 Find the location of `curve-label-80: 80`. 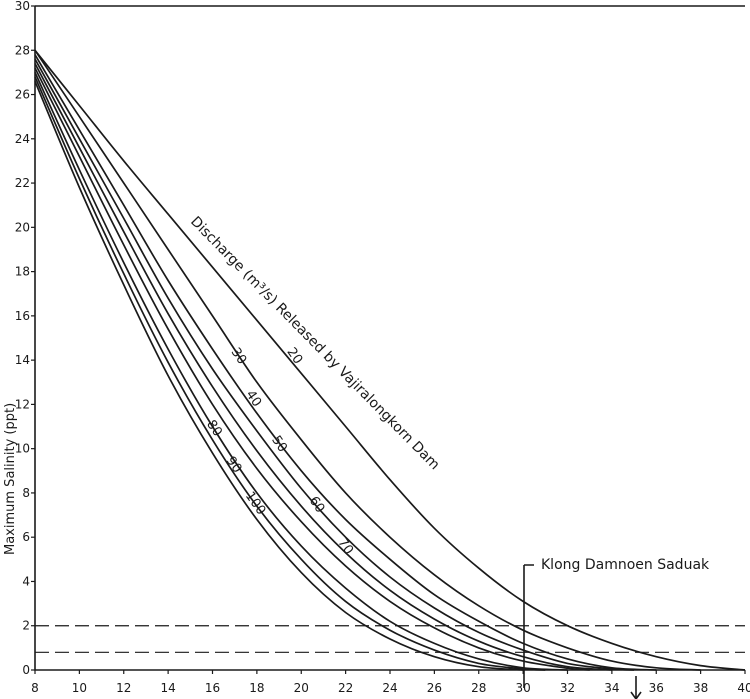

curve-label-80: 80 is located at coordinates (214, 428).